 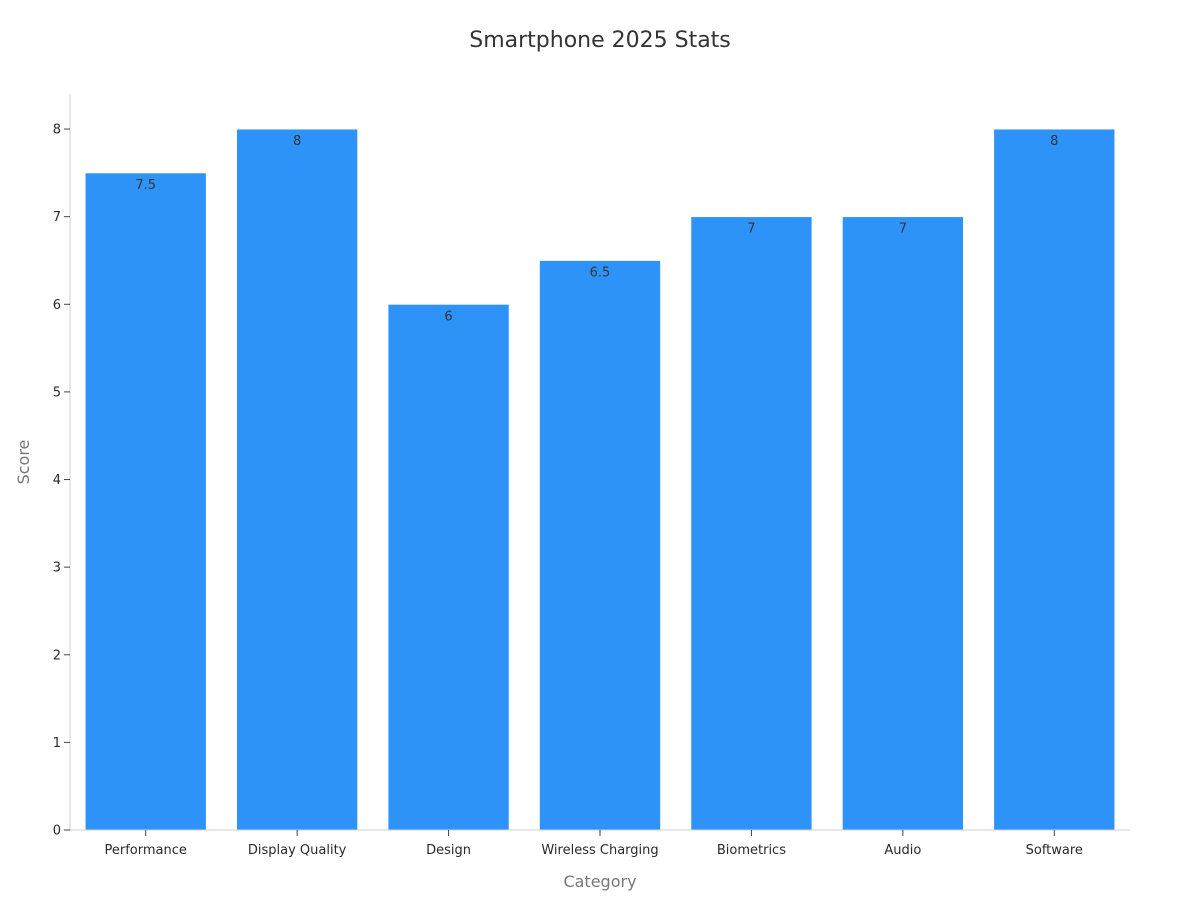 What do you see at coordinates (57, 568) in the screenshot?
I see `y-tick-label: 3` at bounding box center [57, 568].